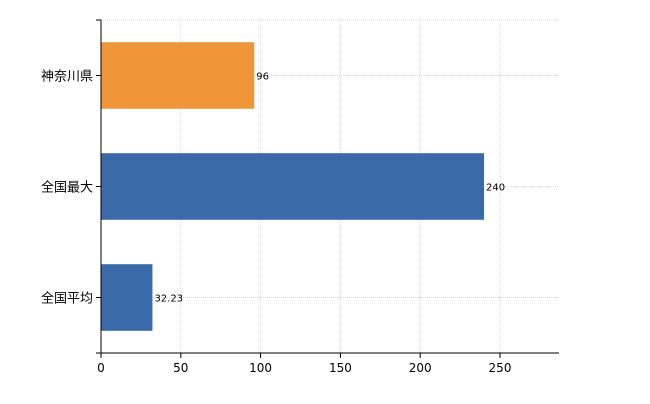 The width and height of the screenshot is (650, 404). Describe the element at coordinates (420, 368) in the screenshot. I see `x-tick-label: 200` at that location.